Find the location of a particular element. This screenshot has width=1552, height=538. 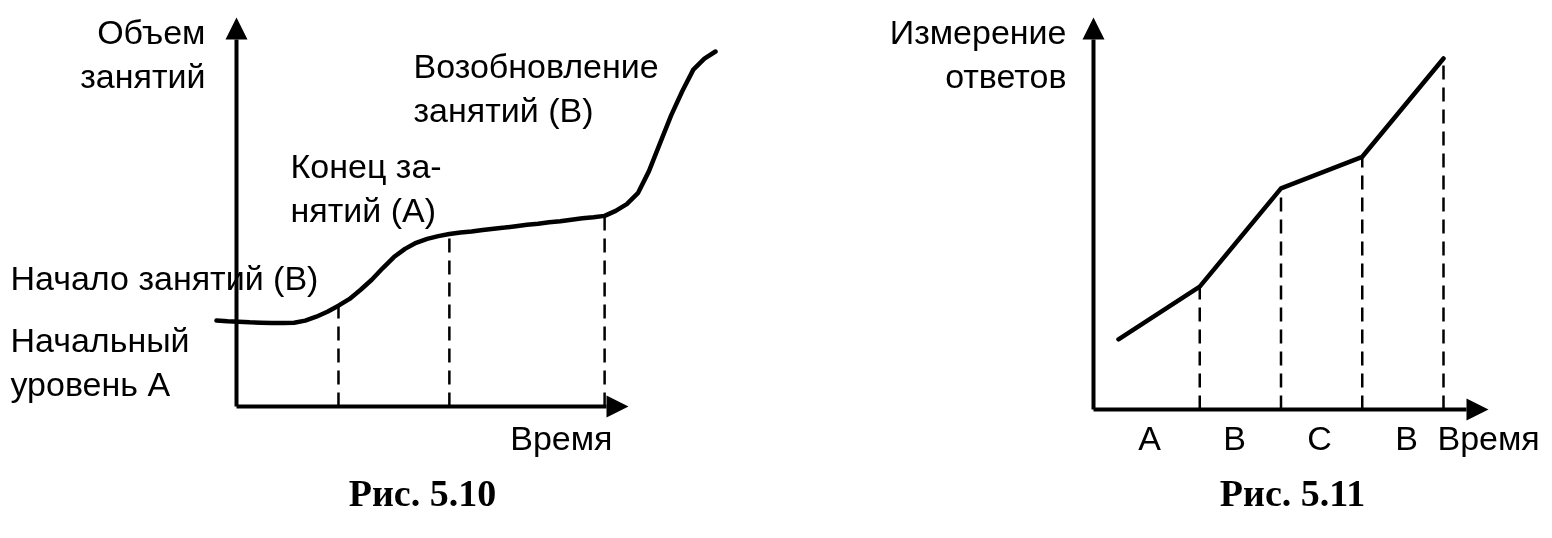

text: Рис. 5.10 is located at coordinates (422, 492).